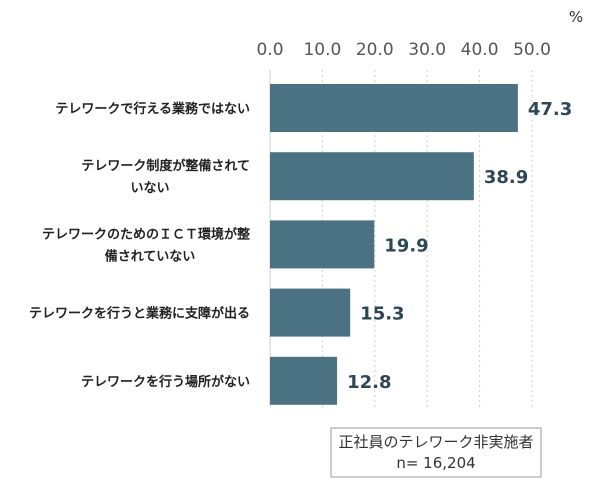  Describe the element at coordinates (322, 50) in the screenshot. I see `x-tick-label: 10.0` at that location.